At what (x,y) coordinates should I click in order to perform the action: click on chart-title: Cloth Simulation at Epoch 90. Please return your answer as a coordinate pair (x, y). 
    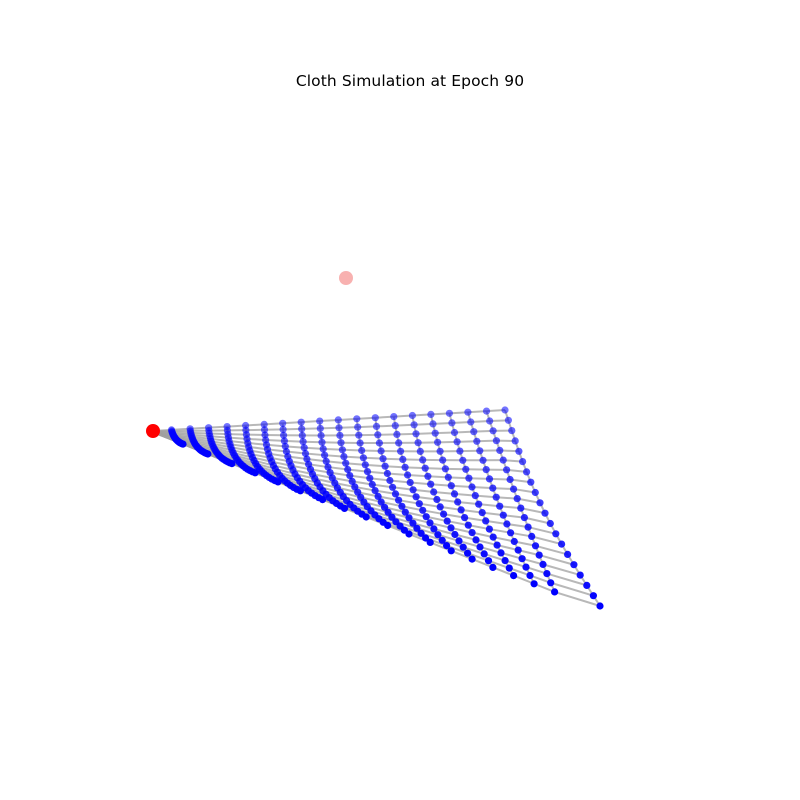
    Looking at the image, I should click on (410, 81).